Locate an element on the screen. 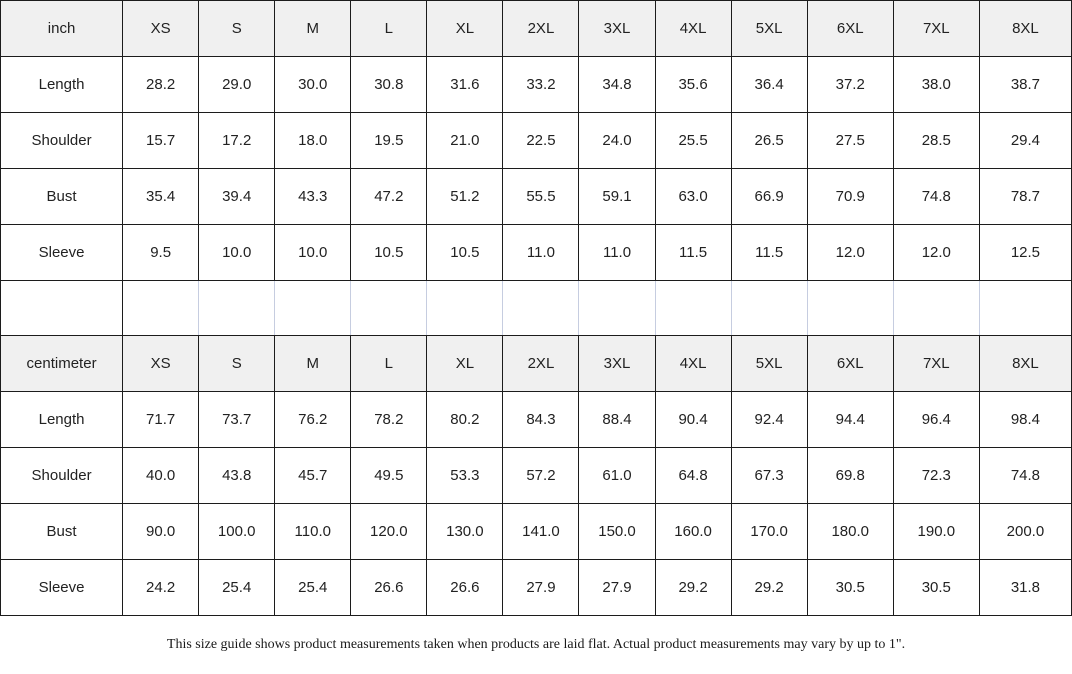 The width and height of the screenshot is (1072, 674). measurement-value: 15.7 is located at coordinates (161, 140).